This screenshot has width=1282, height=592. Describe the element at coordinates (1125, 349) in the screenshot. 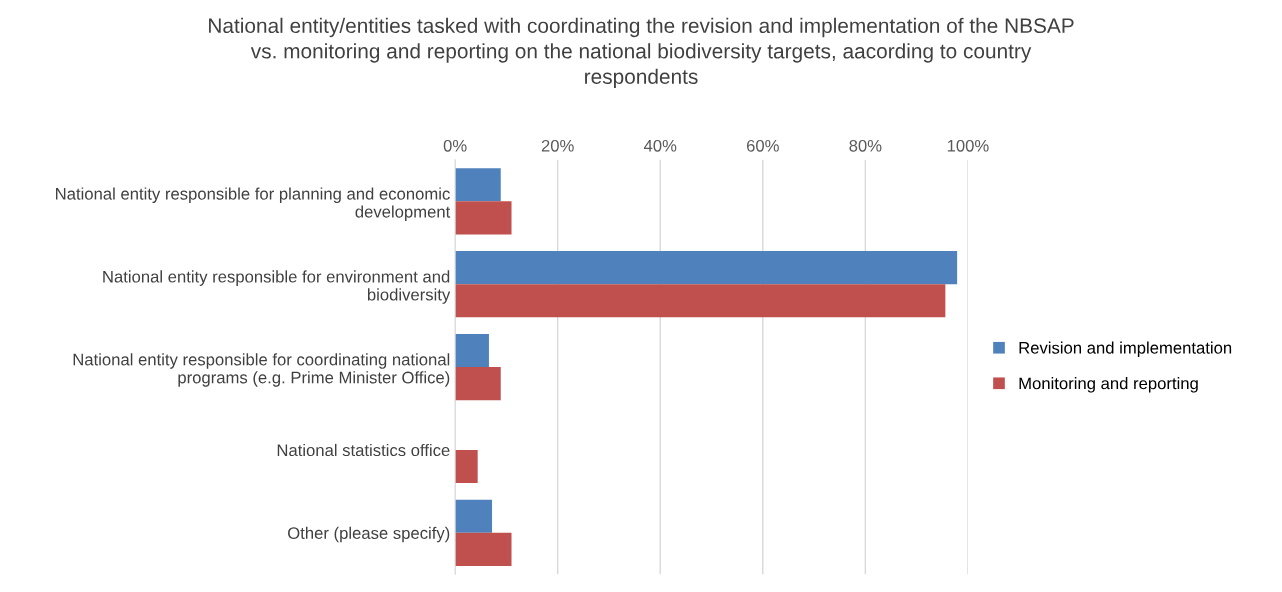

I see `legend-label: Revision and implementation` at that location.